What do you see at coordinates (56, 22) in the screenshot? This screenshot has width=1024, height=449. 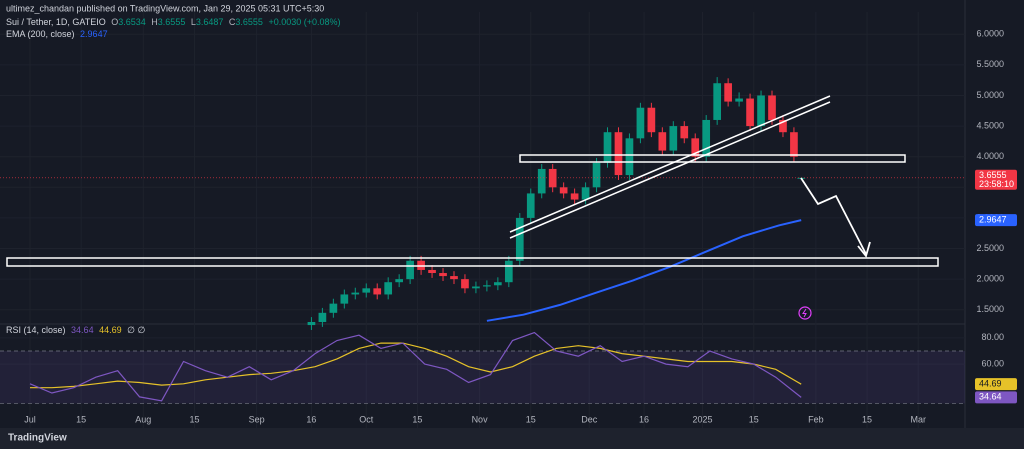 I see `symbol: Sui / Tether, 1D, GATEIO` at bounding box center [56, 22].